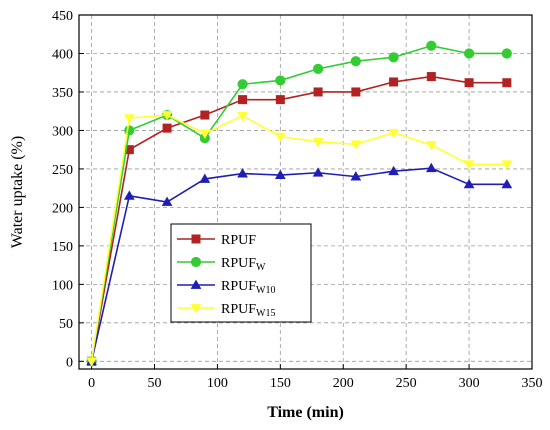 The image size is (550, 430). Describe the element at coordinates (343, 383) in the screenshot. I see `x-tick-label: 200` at that location.